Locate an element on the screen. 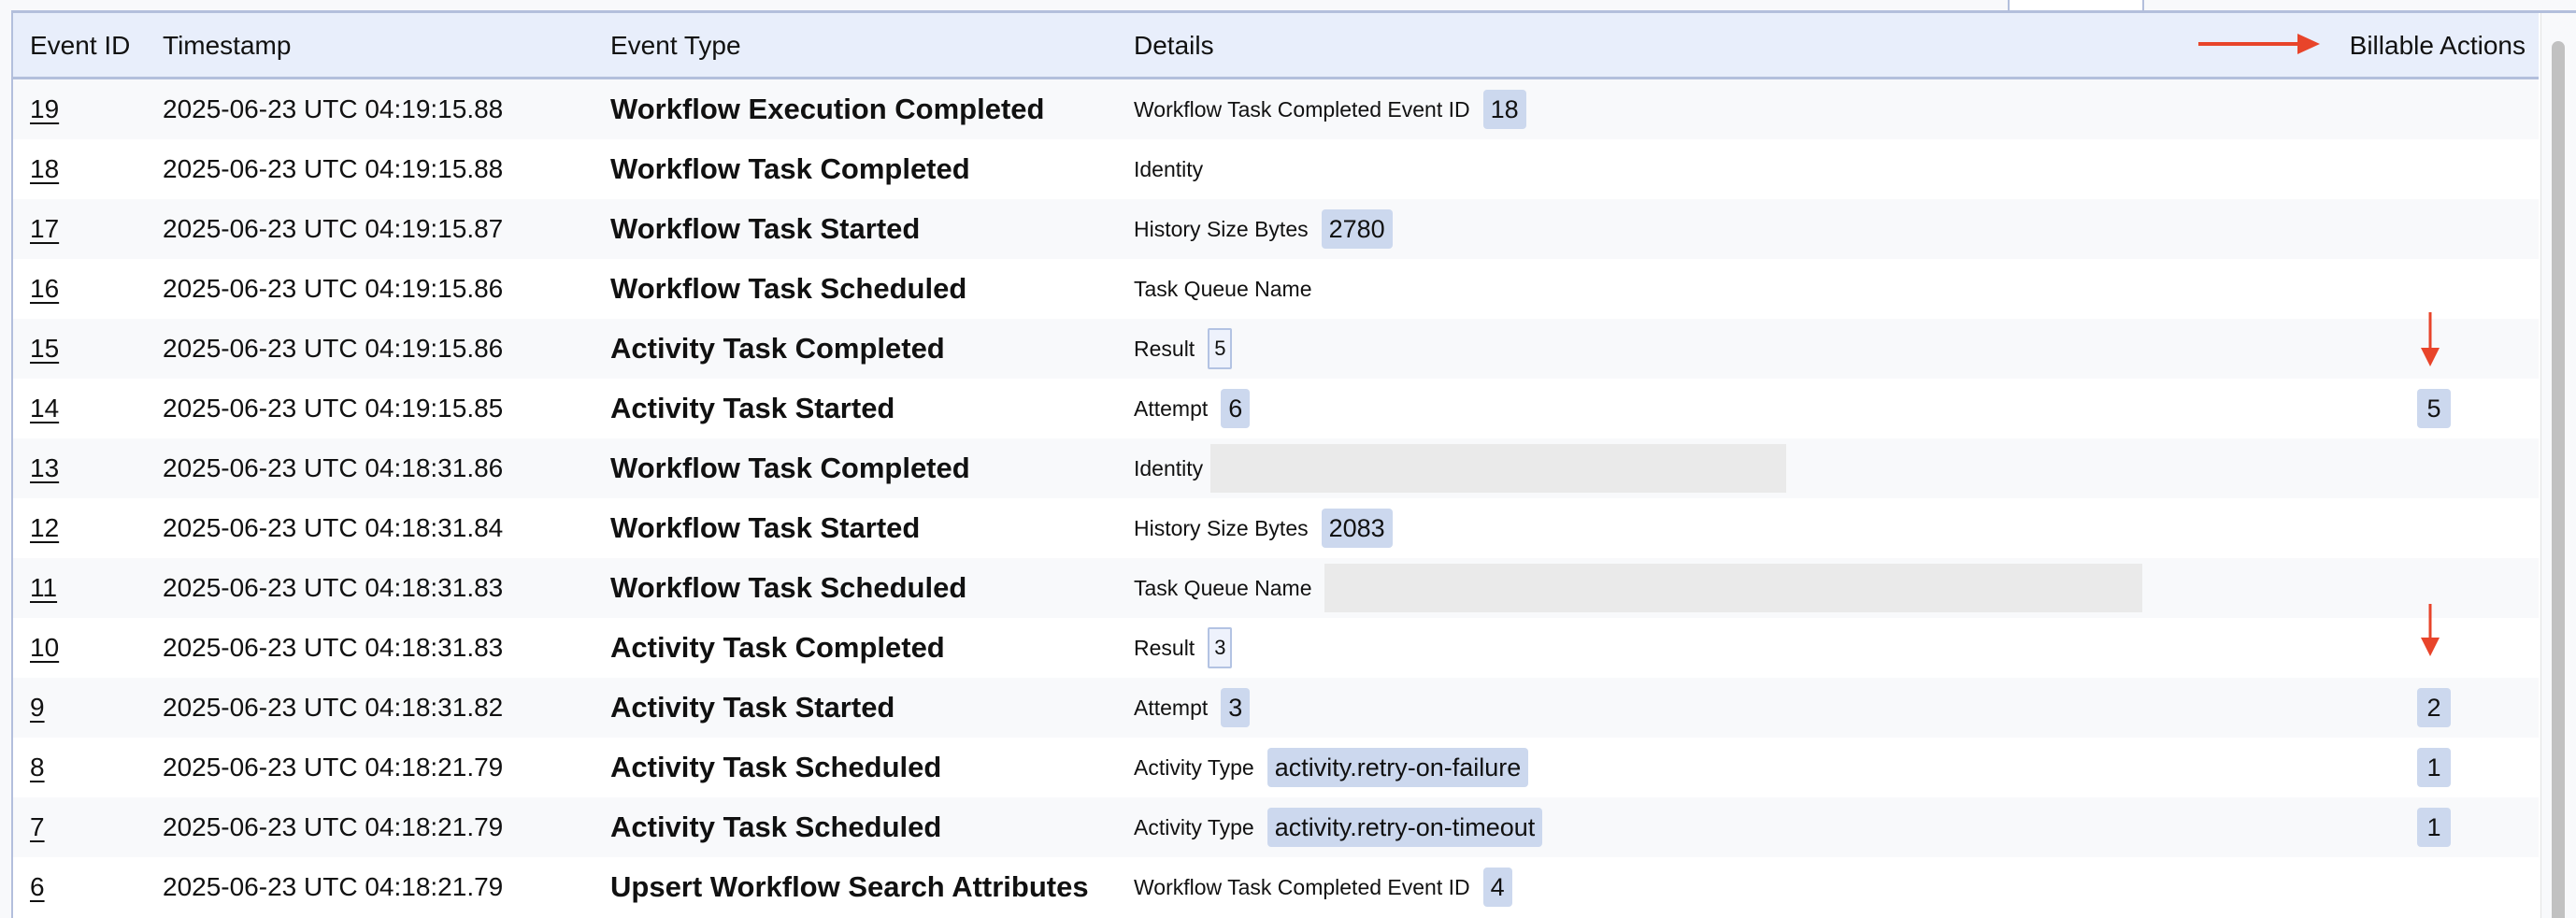 The height and width of the screenshot is (918, 2576). event-id-link: 9 is located at coordinates (37, 707).